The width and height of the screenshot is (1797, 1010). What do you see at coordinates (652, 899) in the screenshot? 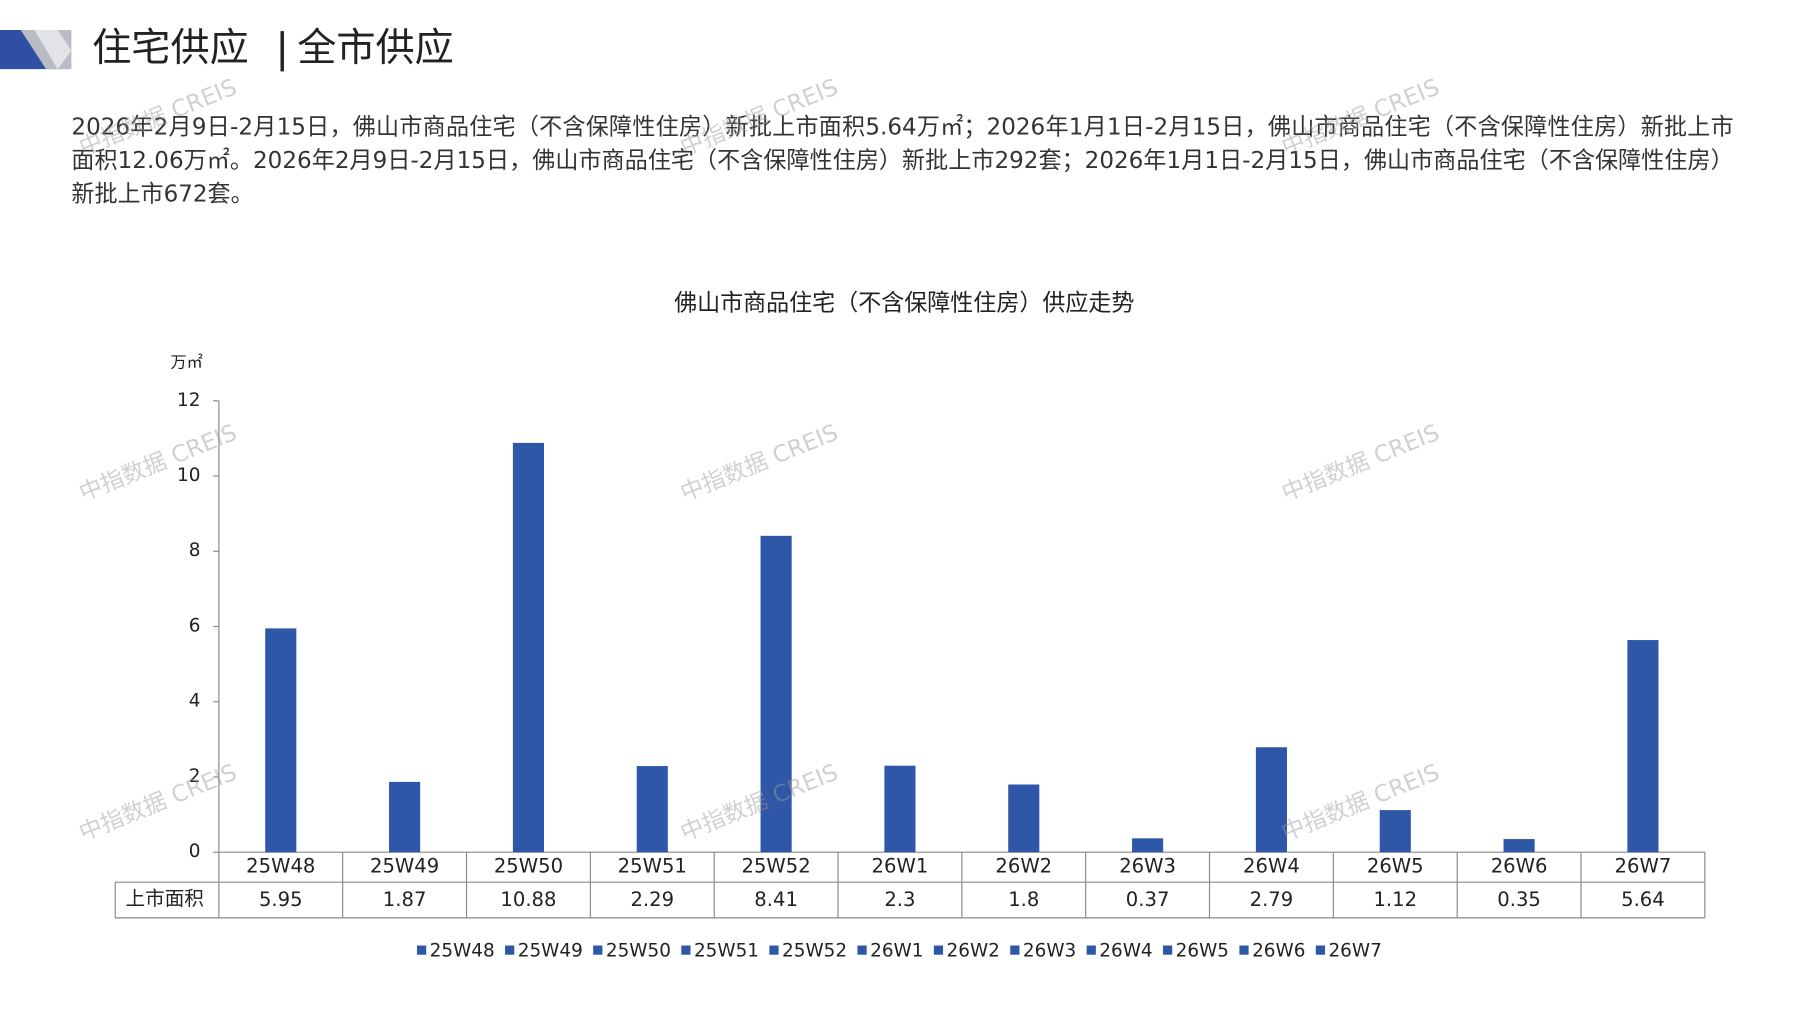
I see `table-value: 2.29` at bounding box center [652, 899].